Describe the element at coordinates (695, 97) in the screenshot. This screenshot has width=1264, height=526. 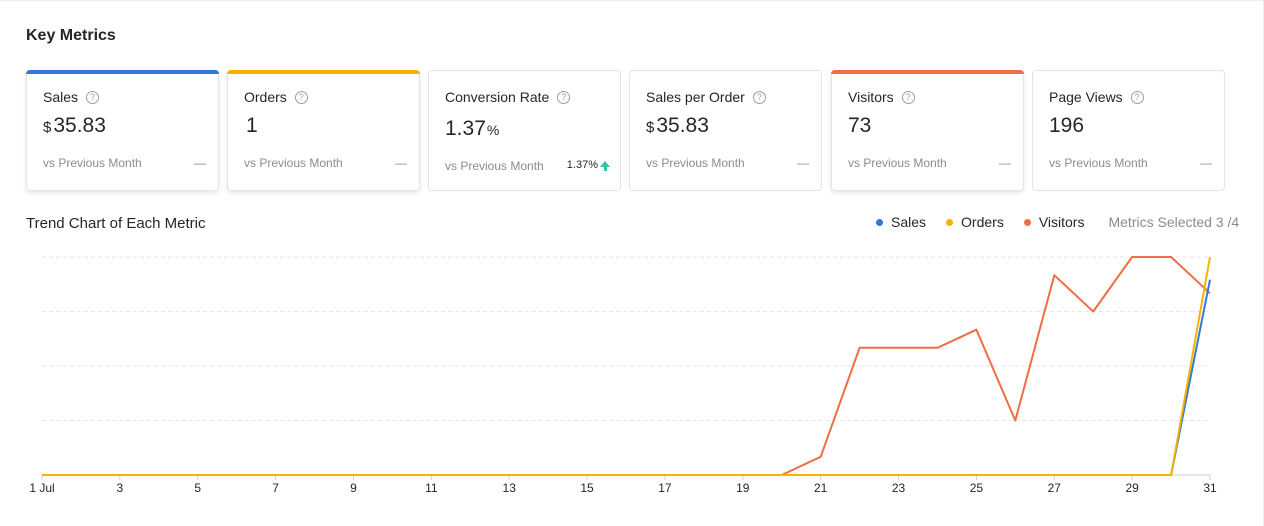
I see `metric-label: Sales per Order` at that location.